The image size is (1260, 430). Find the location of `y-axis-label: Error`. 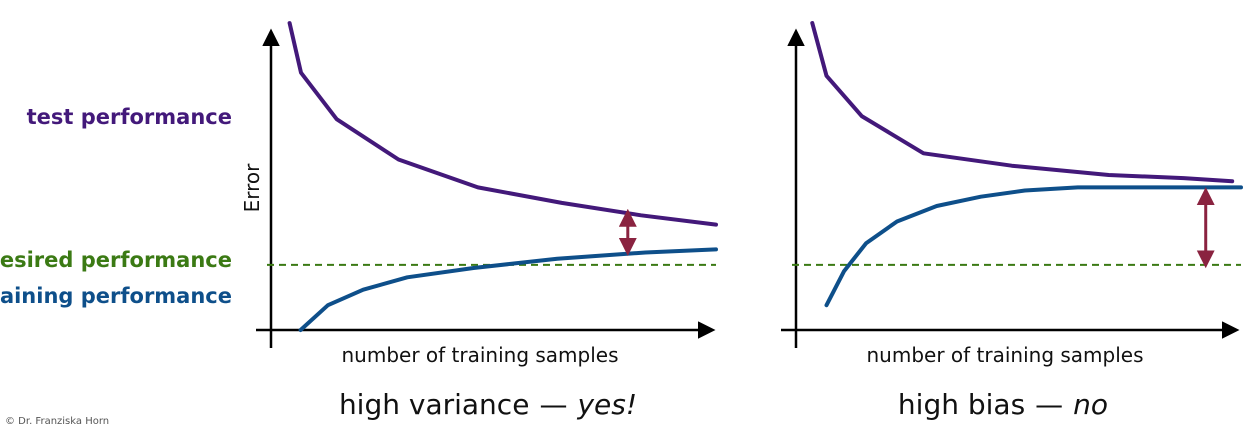

y-axis-label: Error is located at coordinates (252, 188).